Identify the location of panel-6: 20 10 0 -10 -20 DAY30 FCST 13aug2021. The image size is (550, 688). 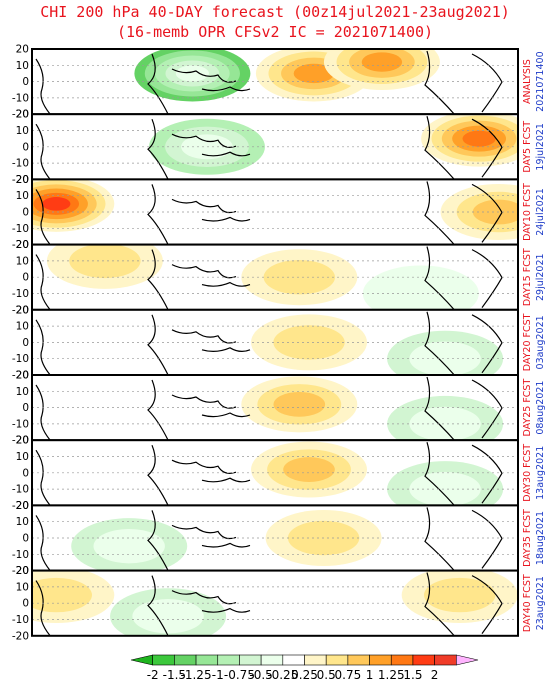
(279, 473).